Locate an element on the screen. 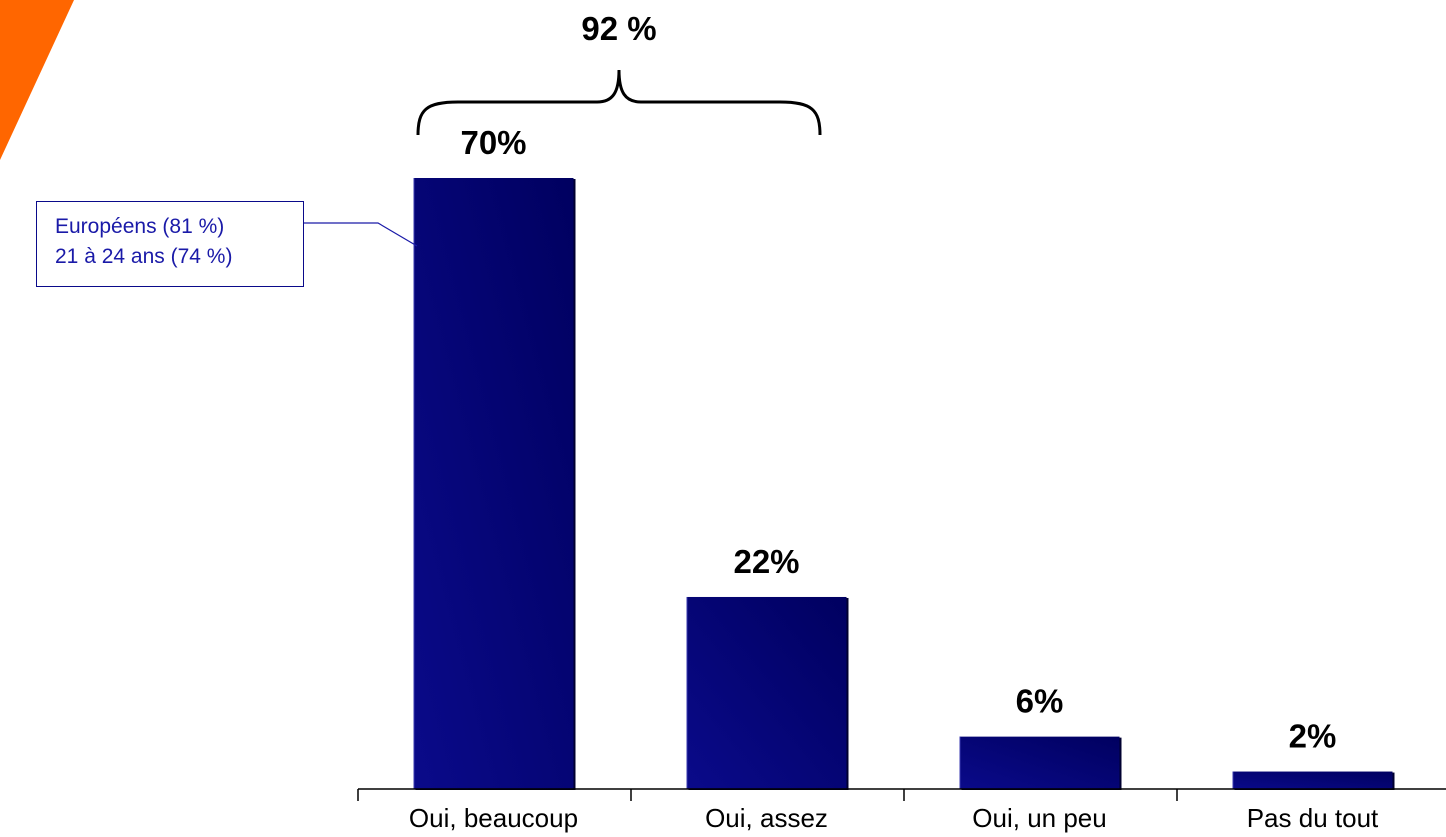 Image resolution: width=1446 pixels, height=837 pixels. x-tick-label: Oui, un peu is located at coordinates (1039, 818).